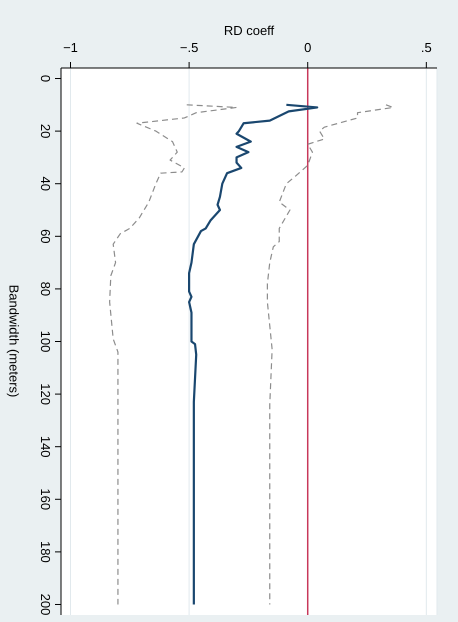  Describe the element at coordinates (45, 289) in the screenshot. I see `y-tick-label: 80` at that location.